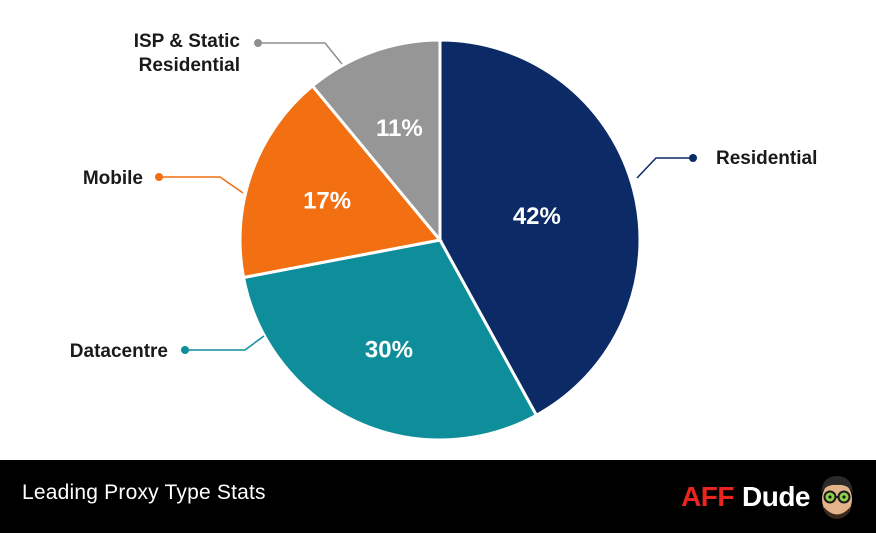 Image resolution: width=876 pixels, height=533 pixels. What do you see at coordinates (327, 200) in the screenshot?
I see `slice-value-label: 17%` at bounding box center [327, 200].